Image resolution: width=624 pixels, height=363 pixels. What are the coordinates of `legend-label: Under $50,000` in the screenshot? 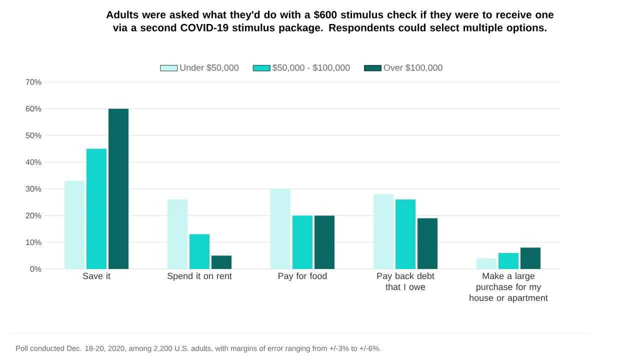 It's located at (209, 68).